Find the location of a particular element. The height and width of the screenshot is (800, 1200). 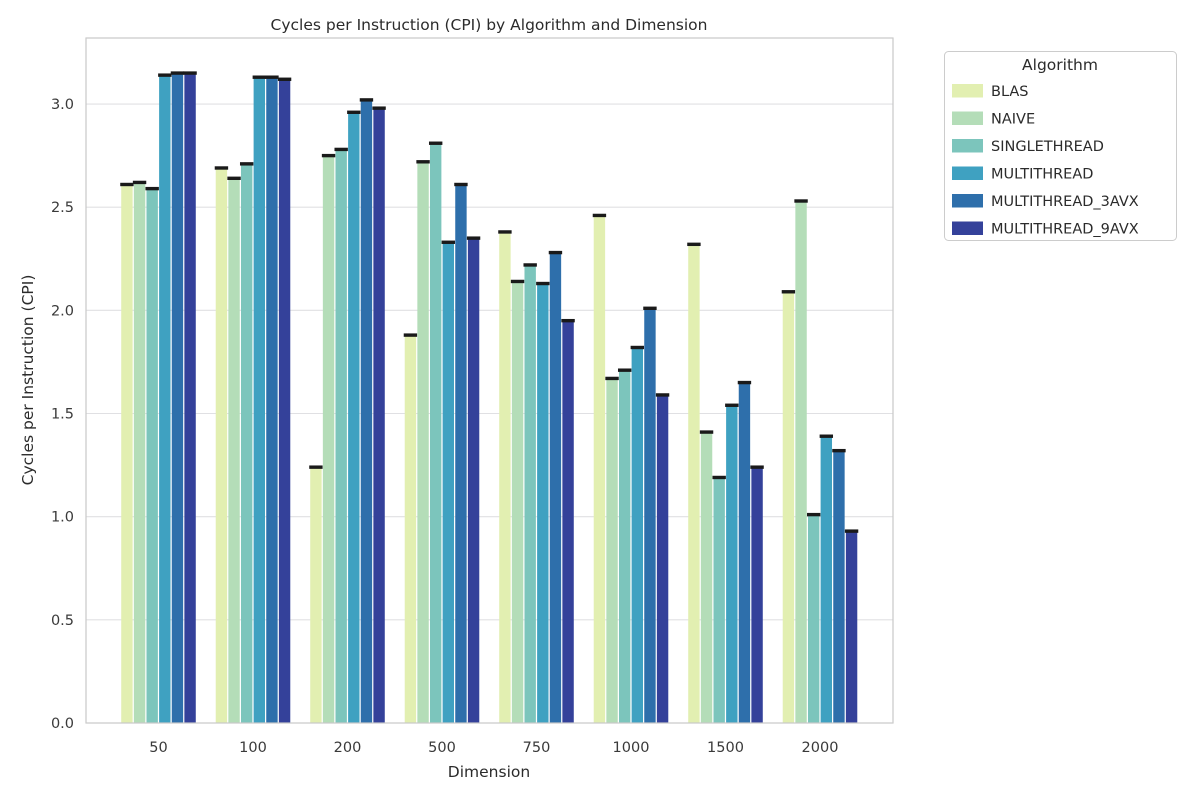

legend-box is located at coordinates (1060, 146).